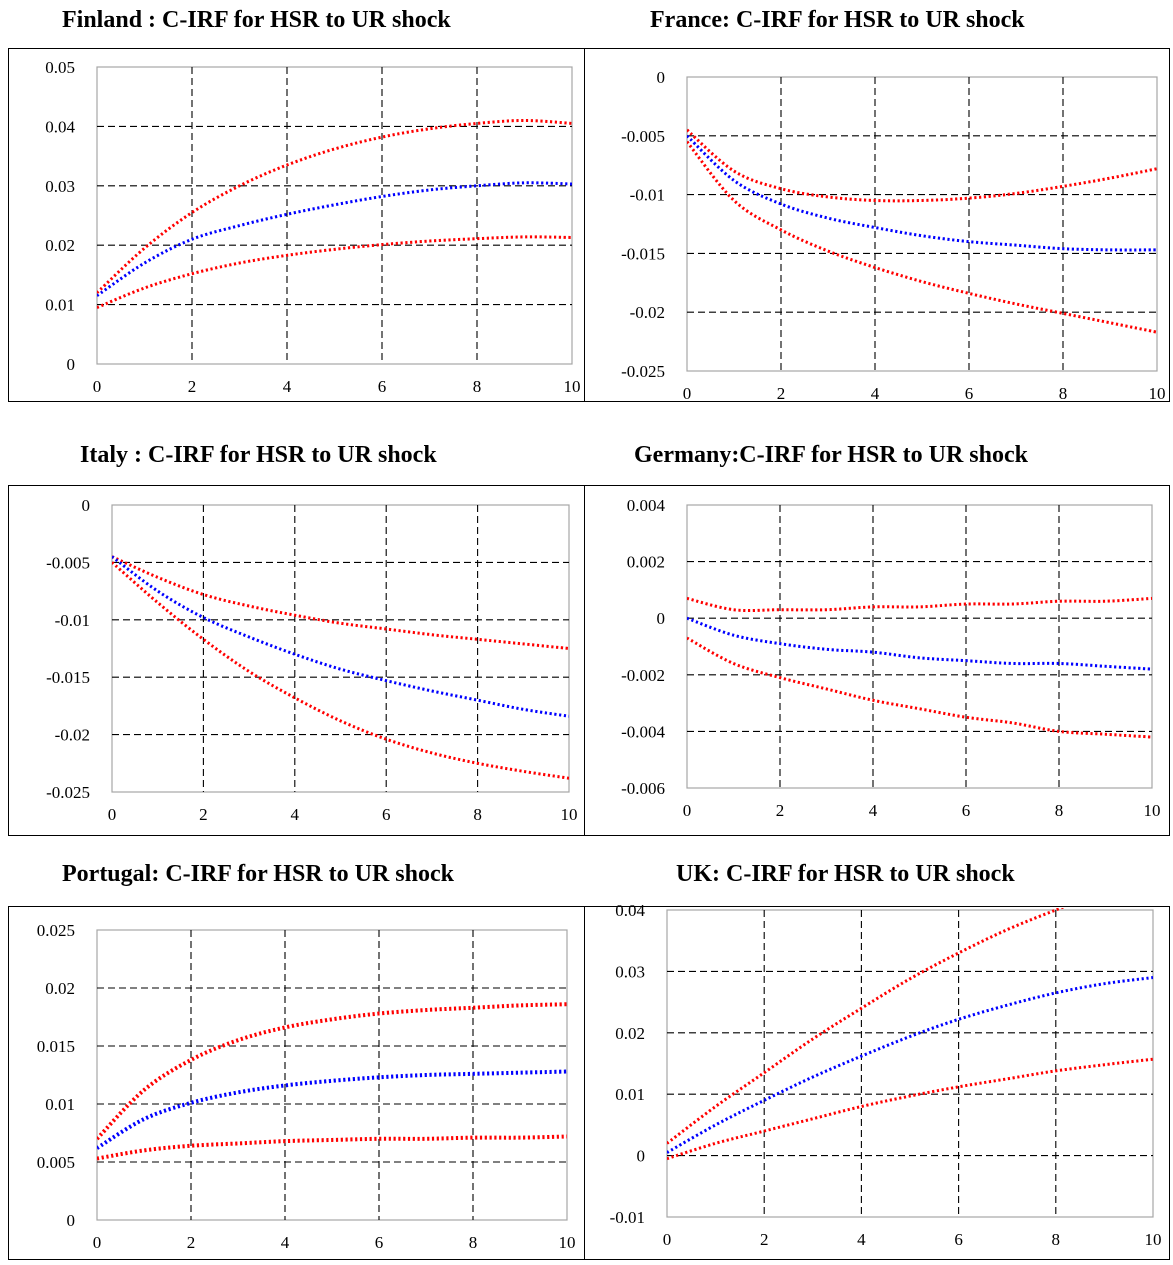 This screenshot has width=1173, height=1265. I want to click on uk-ytick-label: 0.01, so click(630, 1094).